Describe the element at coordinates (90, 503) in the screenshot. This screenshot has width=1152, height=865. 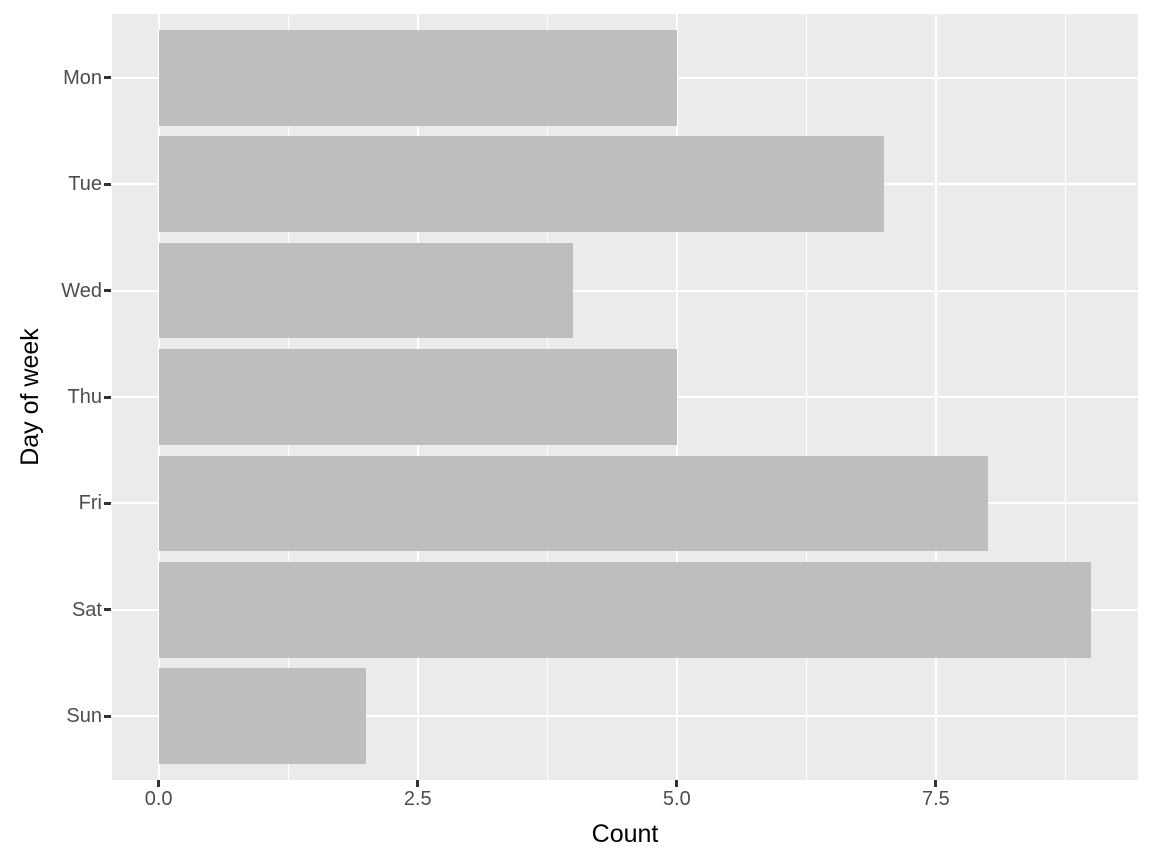
I see `y-tick-label: Fri` at that location.